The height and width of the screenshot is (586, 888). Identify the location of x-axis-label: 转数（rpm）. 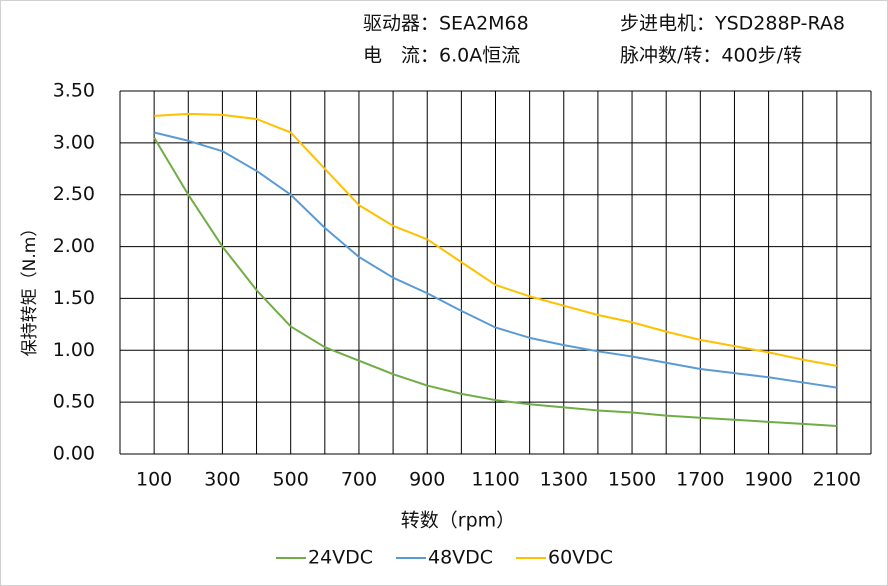
(458, 521).